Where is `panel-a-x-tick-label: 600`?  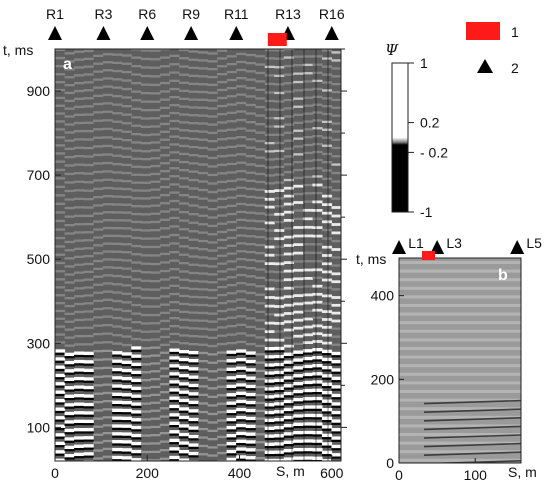
panel-a-x-tick-label: 600 is located at coordinates (332, 473).